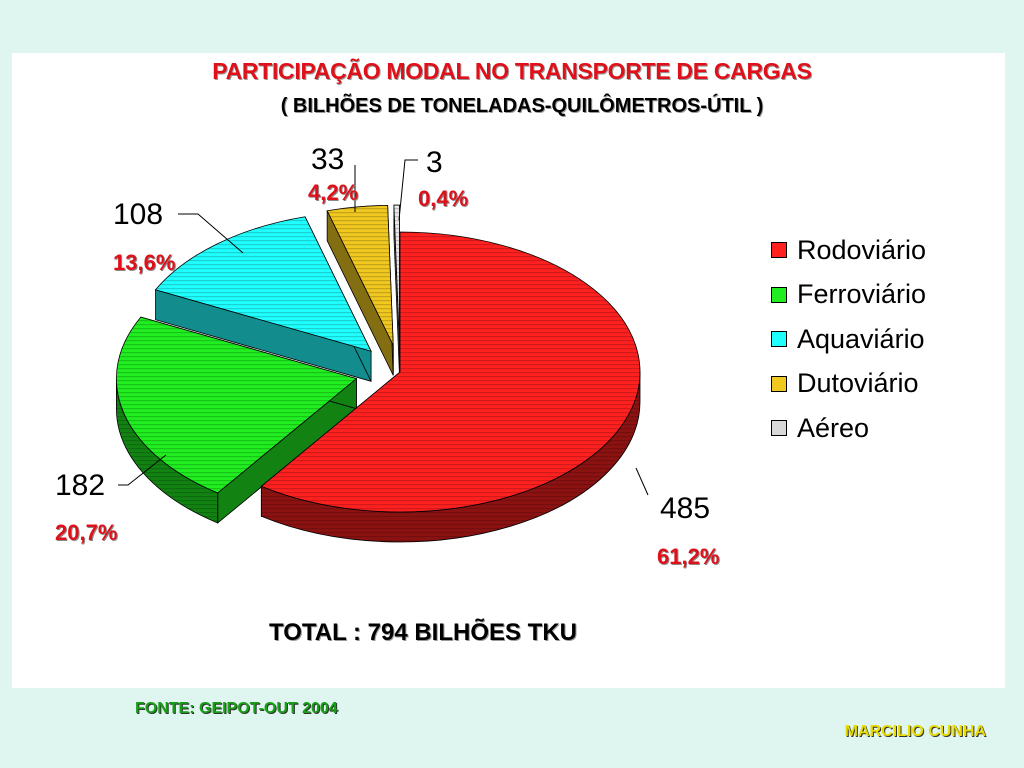  What do you see at coordinates (858, 383) in the screenshot?
I see `legend-label-dutoviario: Dutoviário` at bounding box center [858, 383].